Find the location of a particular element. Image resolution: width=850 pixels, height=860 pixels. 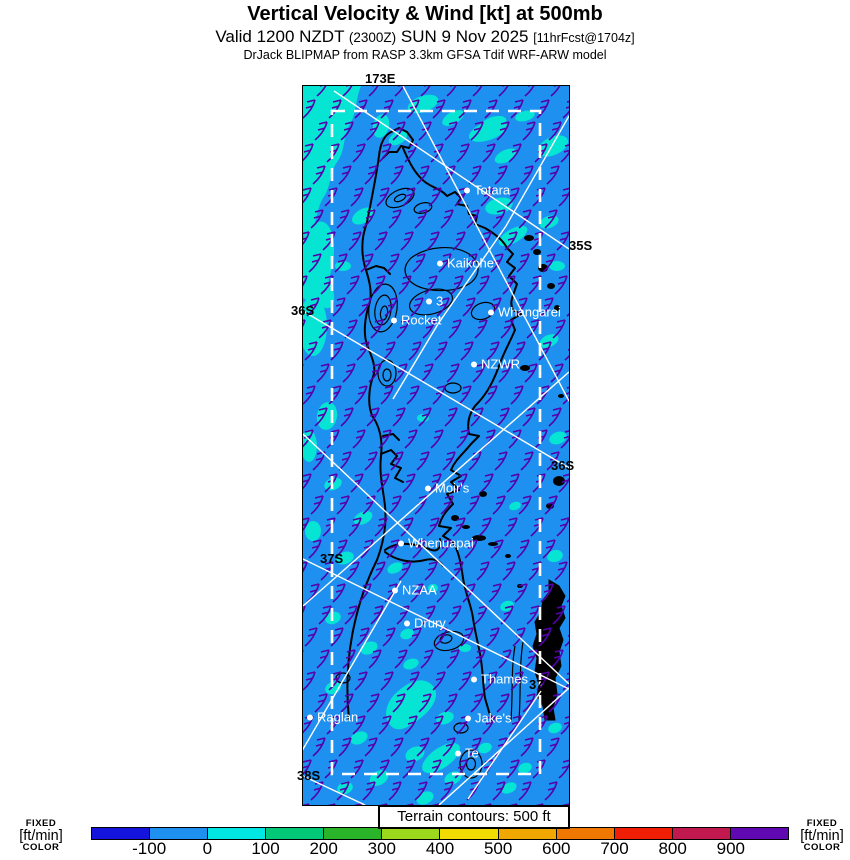

legend-left-units: [ft/min] is located at coordinates (41, 835).